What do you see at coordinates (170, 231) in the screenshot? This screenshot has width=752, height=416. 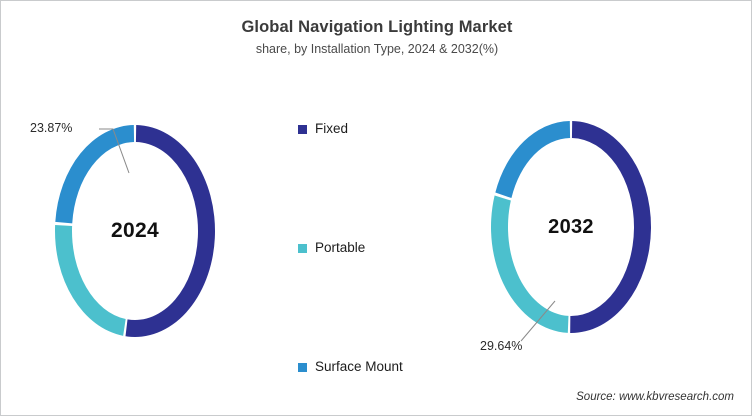 I see `donut-slice-2024-fixed` at bounding box center [170, 231].